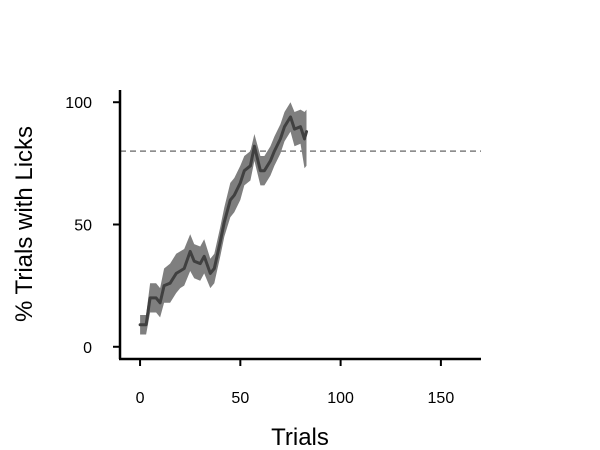 The height and width of the screenshot is (450, 600). Describe the element at coordinates (83, 226) in the screenshot. I see `y-tick-label: 50` at that location.